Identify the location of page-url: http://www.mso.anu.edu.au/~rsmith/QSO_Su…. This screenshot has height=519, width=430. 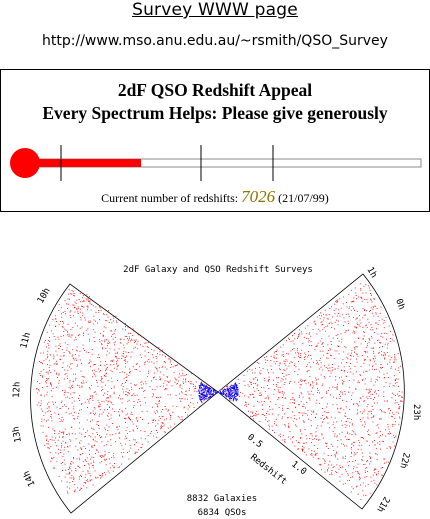
(215, 41).